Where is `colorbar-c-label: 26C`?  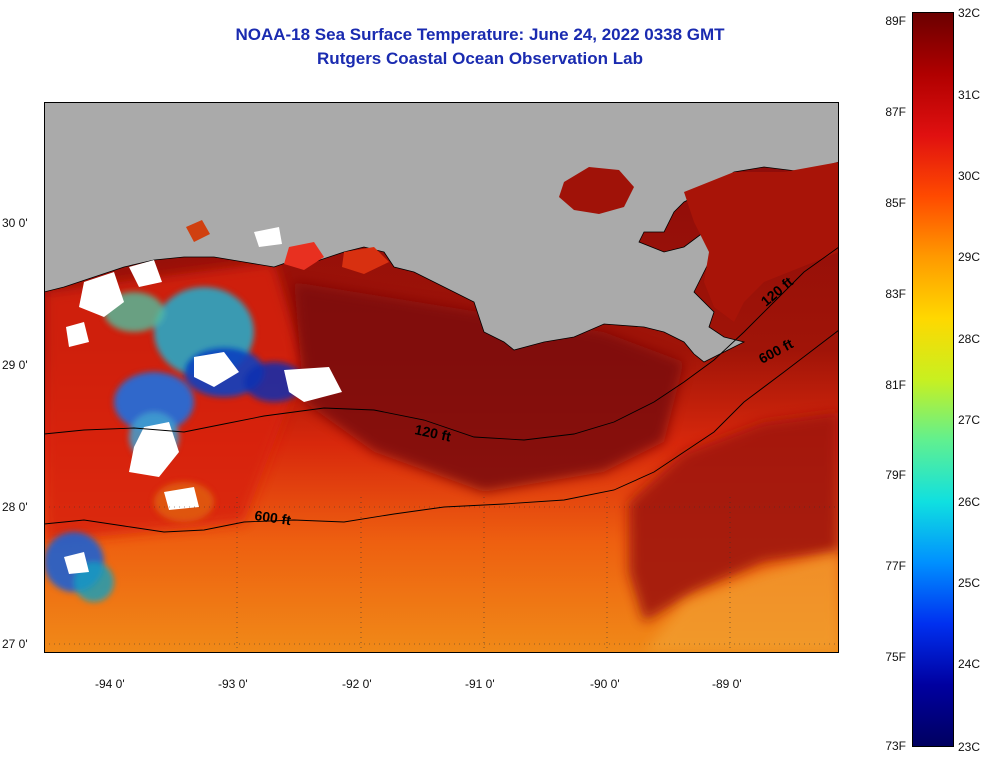 colorbar-c-label: 26C is located at coordinates (969, 502).